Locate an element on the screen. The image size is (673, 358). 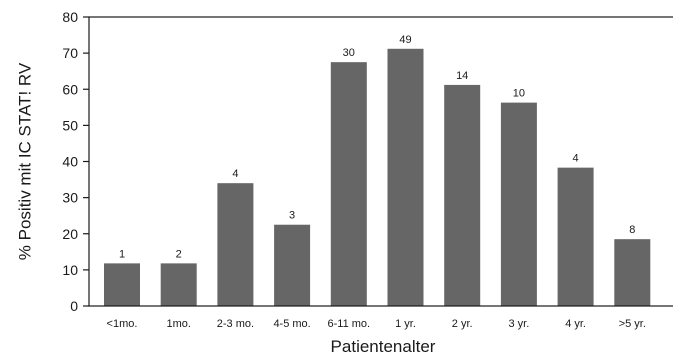
x-tick-label: <1mo. is located at coordinates (122, 324).